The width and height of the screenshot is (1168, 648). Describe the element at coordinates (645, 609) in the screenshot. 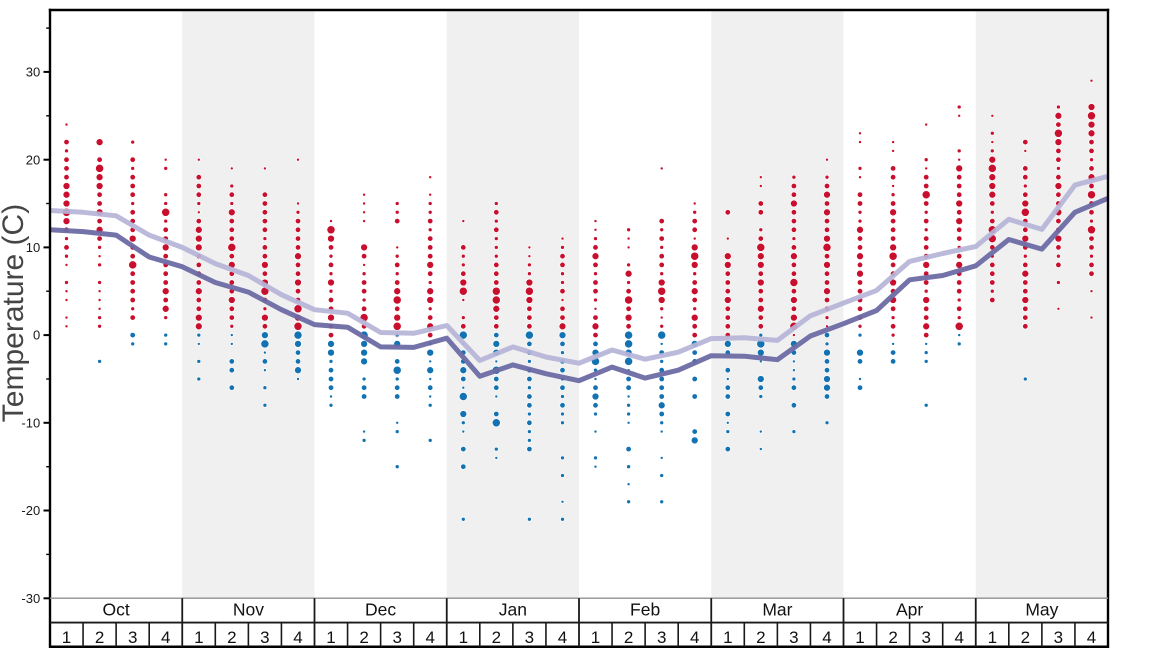

I see `svg-text: Feb` at that location.